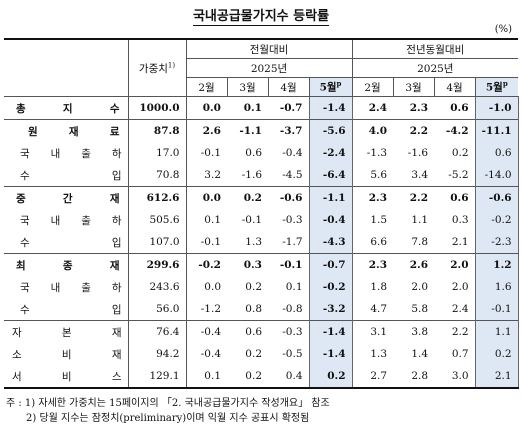 This screenshot has height=434, width=522. I want to click on yoy-value-cell: -1.6, so click(418, 153).